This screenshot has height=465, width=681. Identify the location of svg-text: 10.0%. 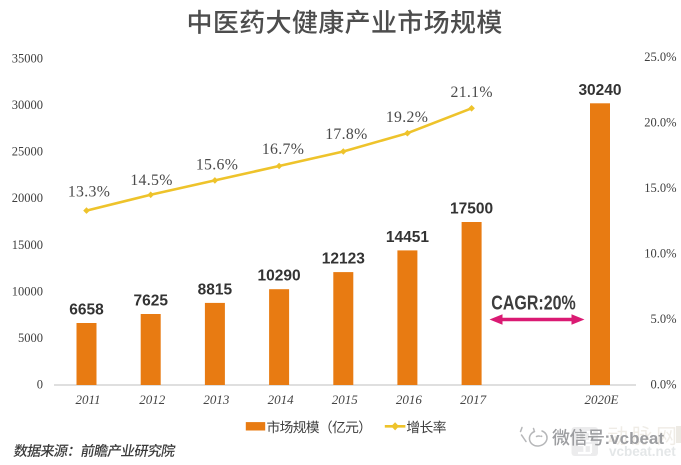
(660, 254).